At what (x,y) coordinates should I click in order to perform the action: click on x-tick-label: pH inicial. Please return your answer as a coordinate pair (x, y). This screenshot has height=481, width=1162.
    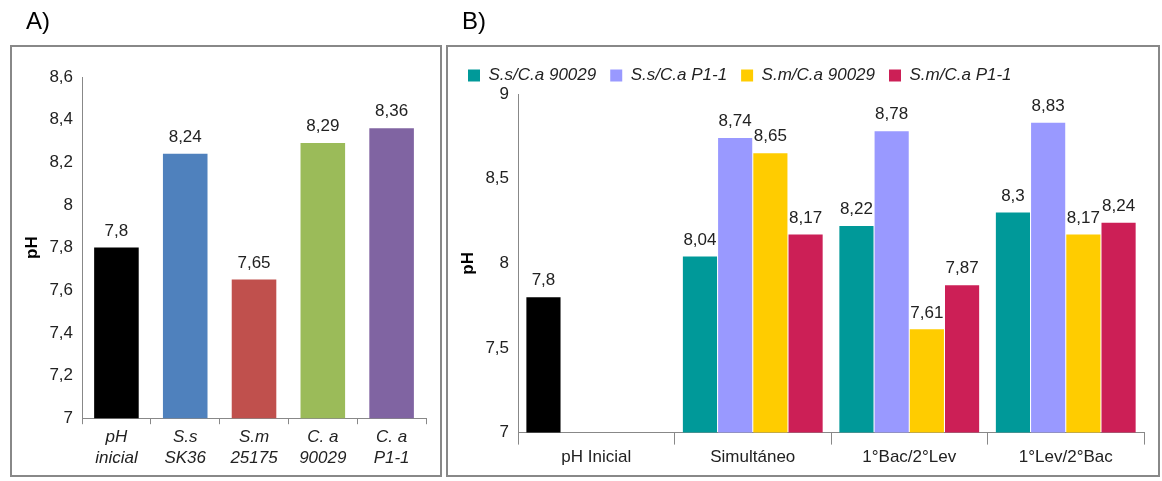
    Looking at the image, I should click on (117, 447).